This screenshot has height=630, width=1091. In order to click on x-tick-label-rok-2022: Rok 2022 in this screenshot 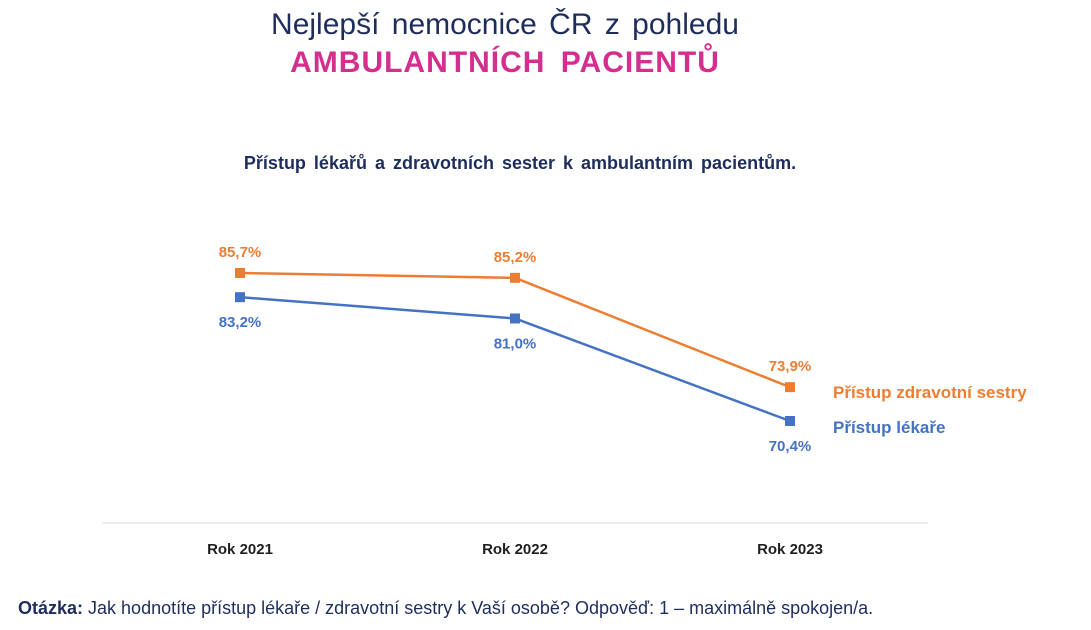, I will do `click(515, 549)`.